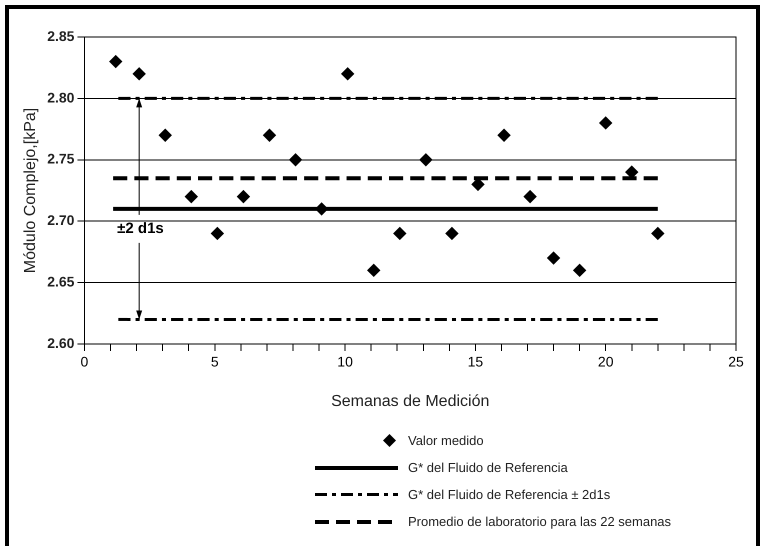  Describe the element at coordinates (509, 494) in the screenshot. I see `legend-label: G* del Fluido de Referencia ± 2d1s` at that location.